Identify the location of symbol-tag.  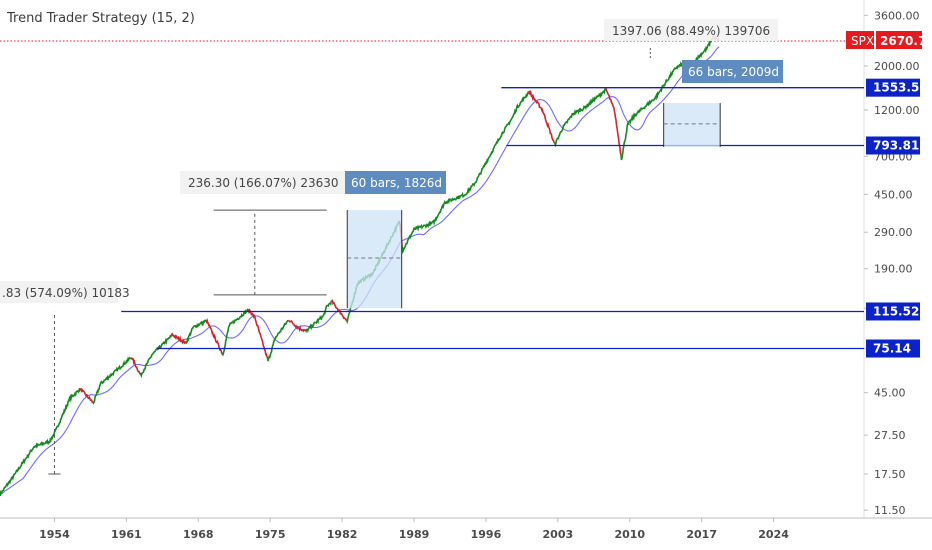
(860, 40).